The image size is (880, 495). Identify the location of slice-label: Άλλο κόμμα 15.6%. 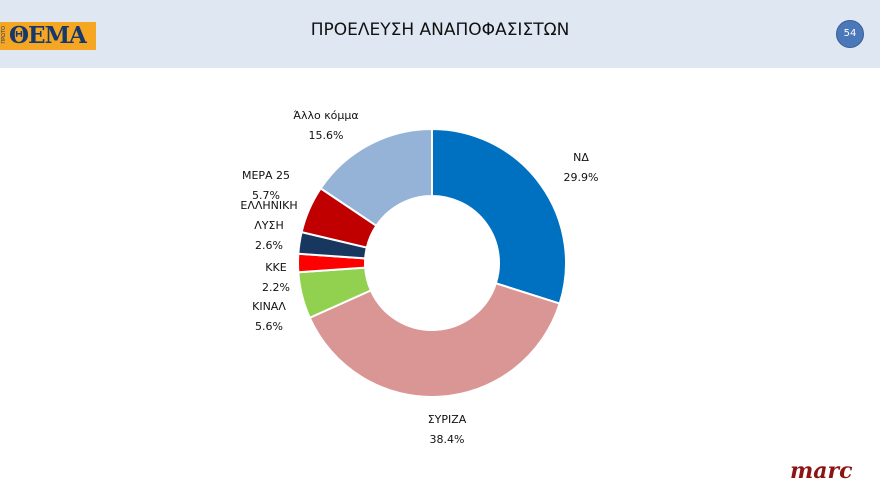
(325, 126).